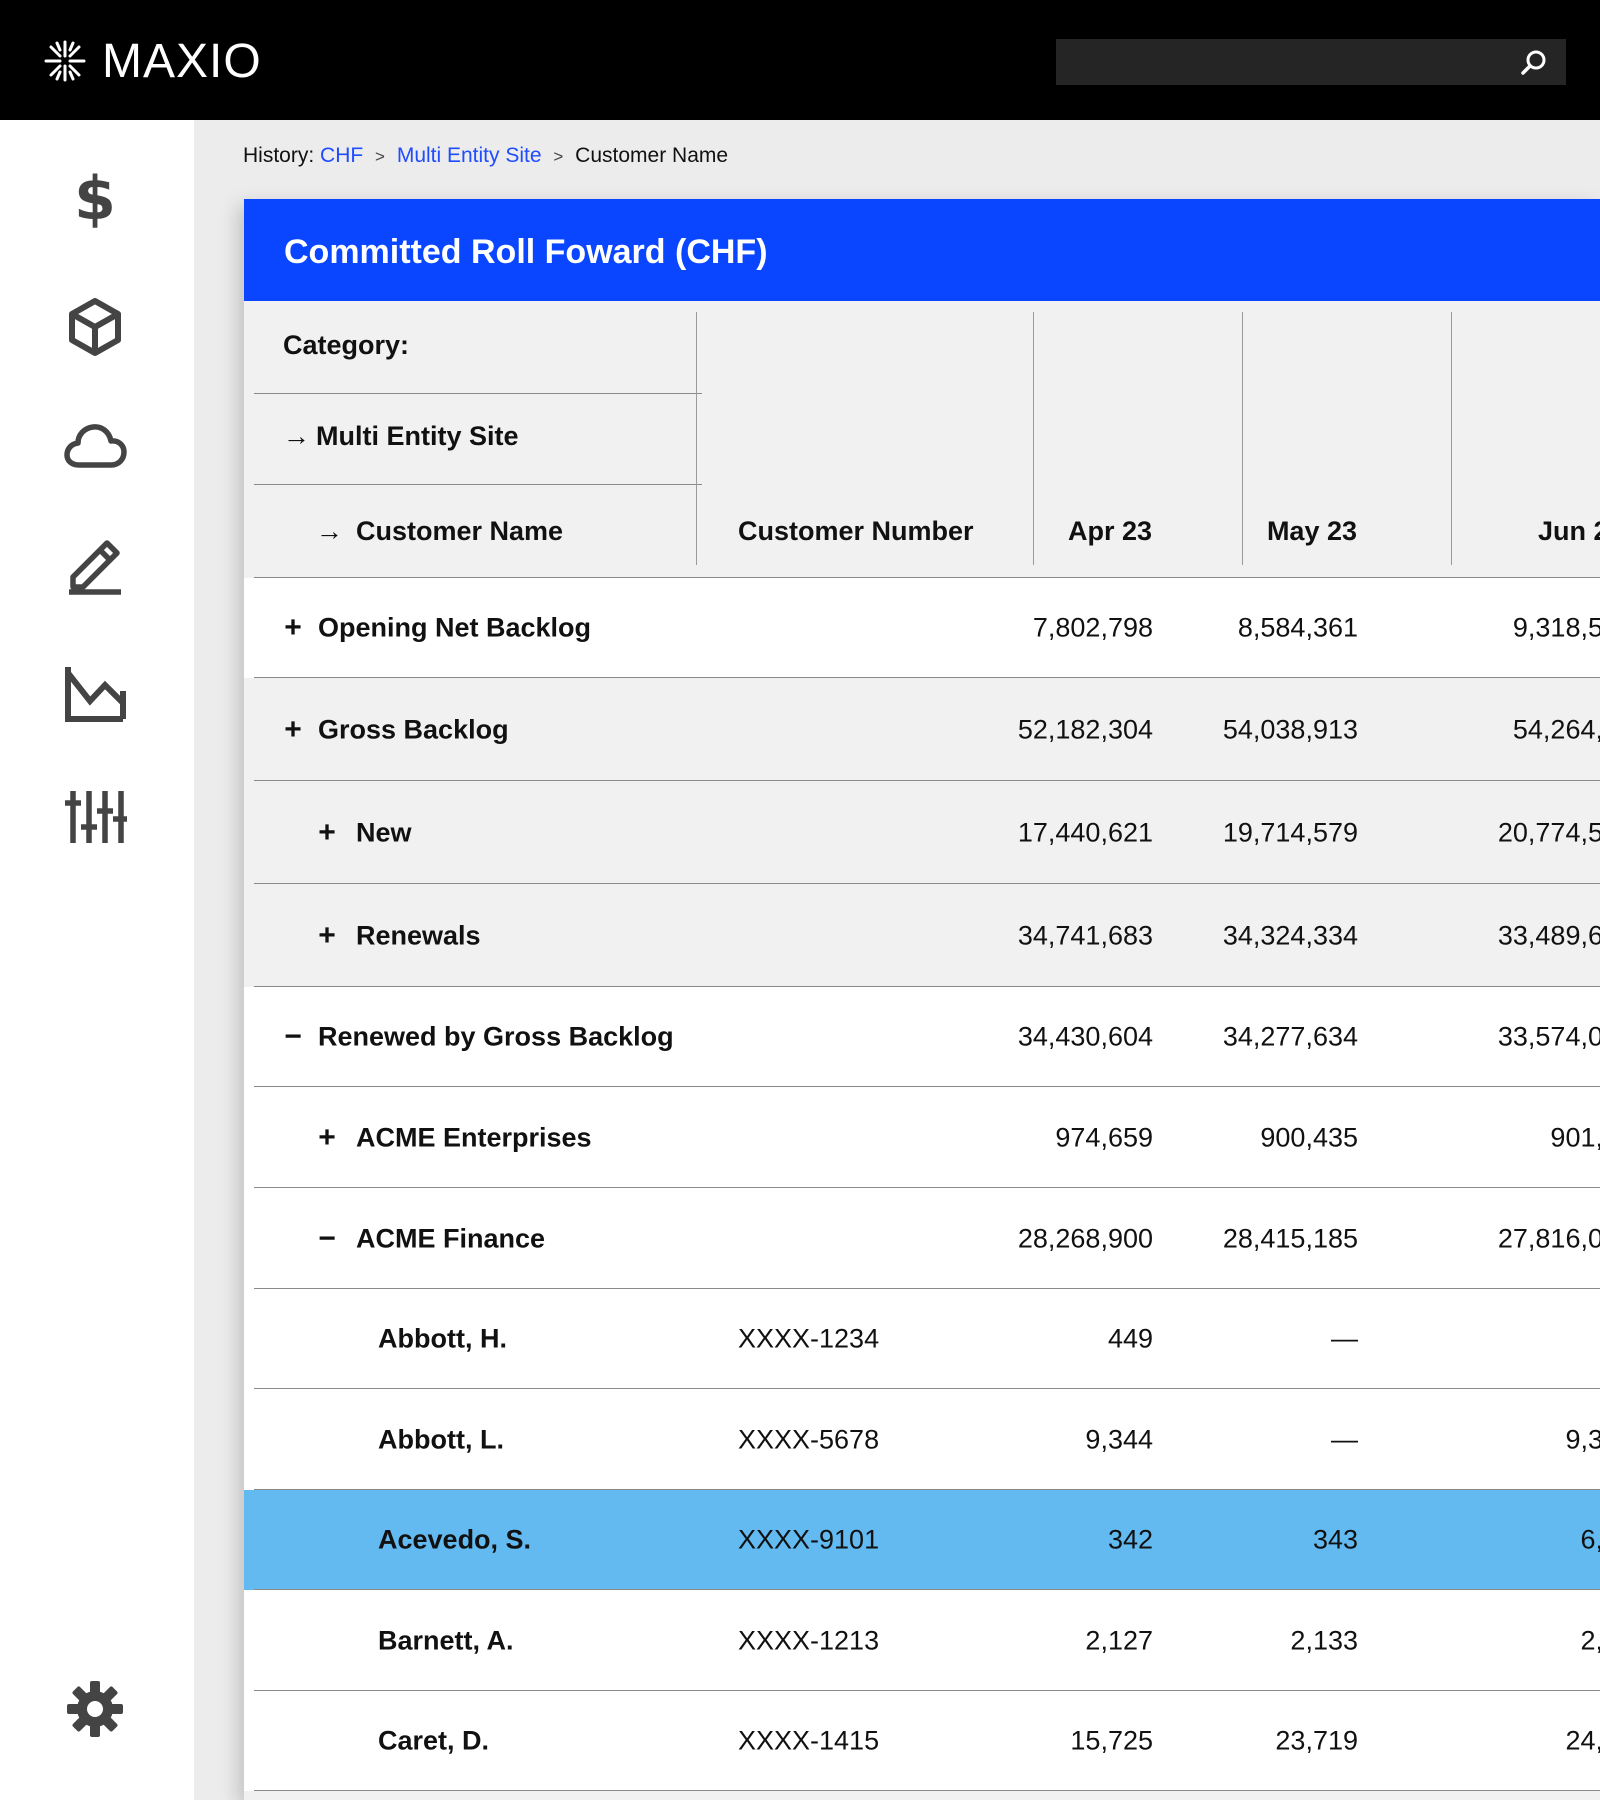 The height and width of the screenshot is (1800, 1600). Describe the element at coordinates (1290, 935) in the screenshot. I see `value-may-23: 34,324,334` at that location.